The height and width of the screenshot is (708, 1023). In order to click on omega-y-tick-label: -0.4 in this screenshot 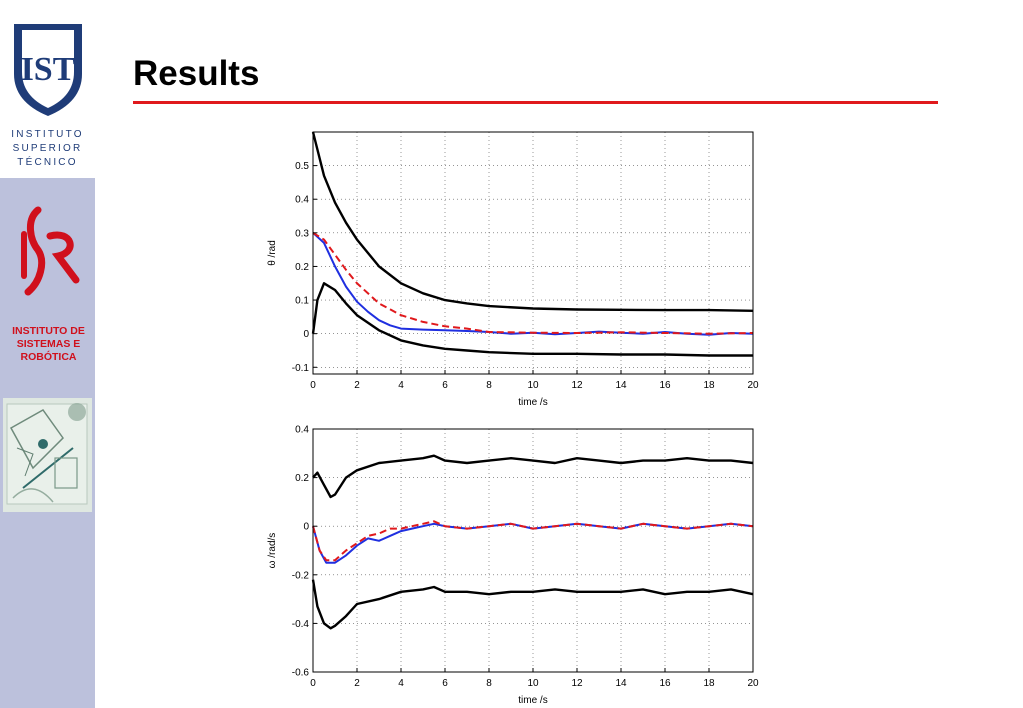, I will do `click(301, 624)`.